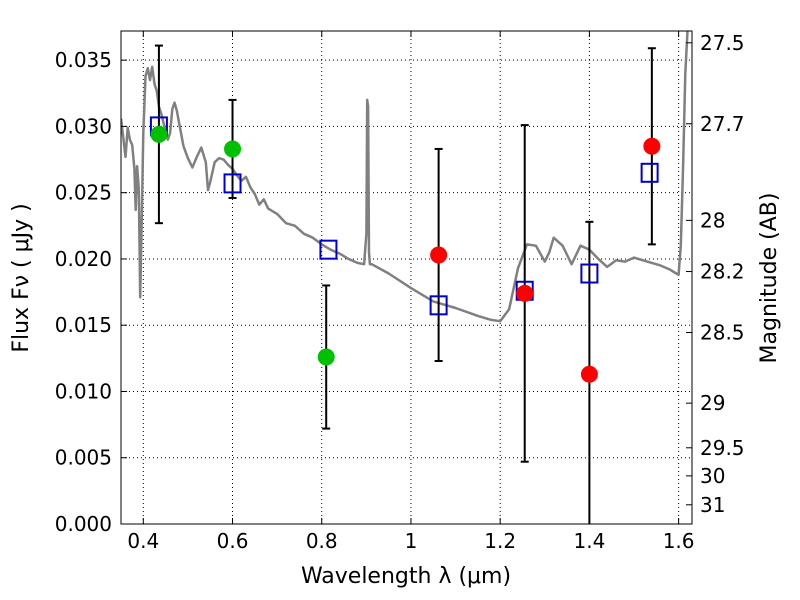 This screenshot has width=800, height=600. What do you see at coordinates (83, 292) in the screenshot?
I see `y-tick-labels: 0.000 0.005 0.010 0.015 0.020 0.025 0.030 0.035` at bounding box center [83, 292].